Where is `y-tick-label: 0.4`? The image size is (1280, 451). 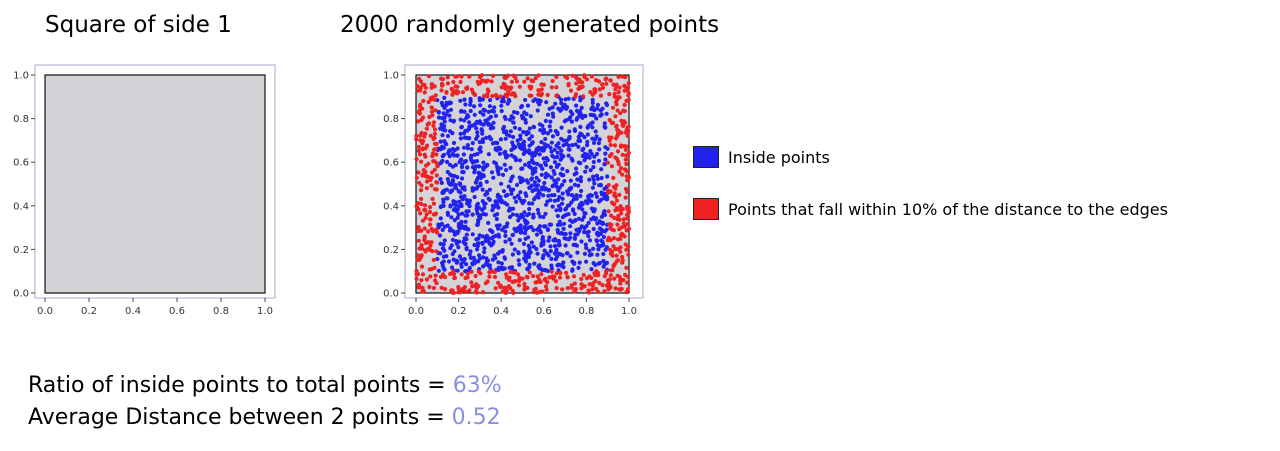 y-tick-label: 0.4 is located at coordinates (21, 206).